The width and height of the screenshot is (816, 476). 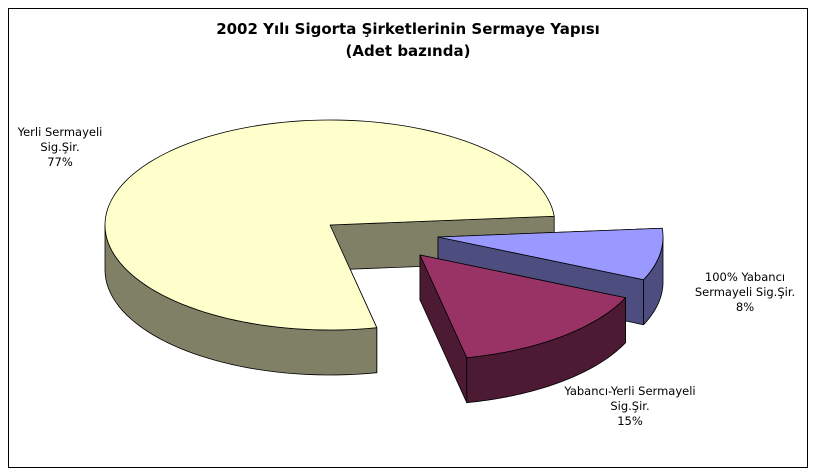 What do you see at coordinates (60, 162) in the screenshot?
I see `slice-value: 77%` at bounding box center [60, 162].